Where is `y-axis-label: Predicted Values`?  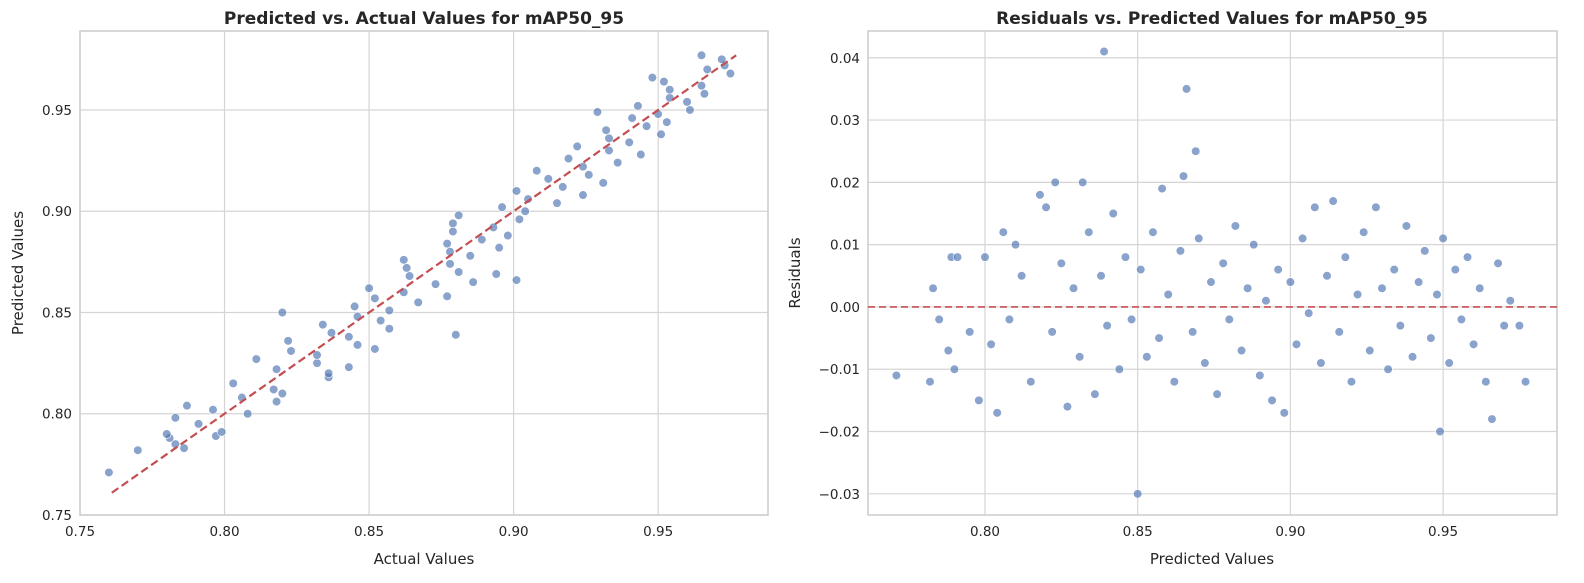 y-axis-label: Predicted Values is located at coordinates (18, 273).